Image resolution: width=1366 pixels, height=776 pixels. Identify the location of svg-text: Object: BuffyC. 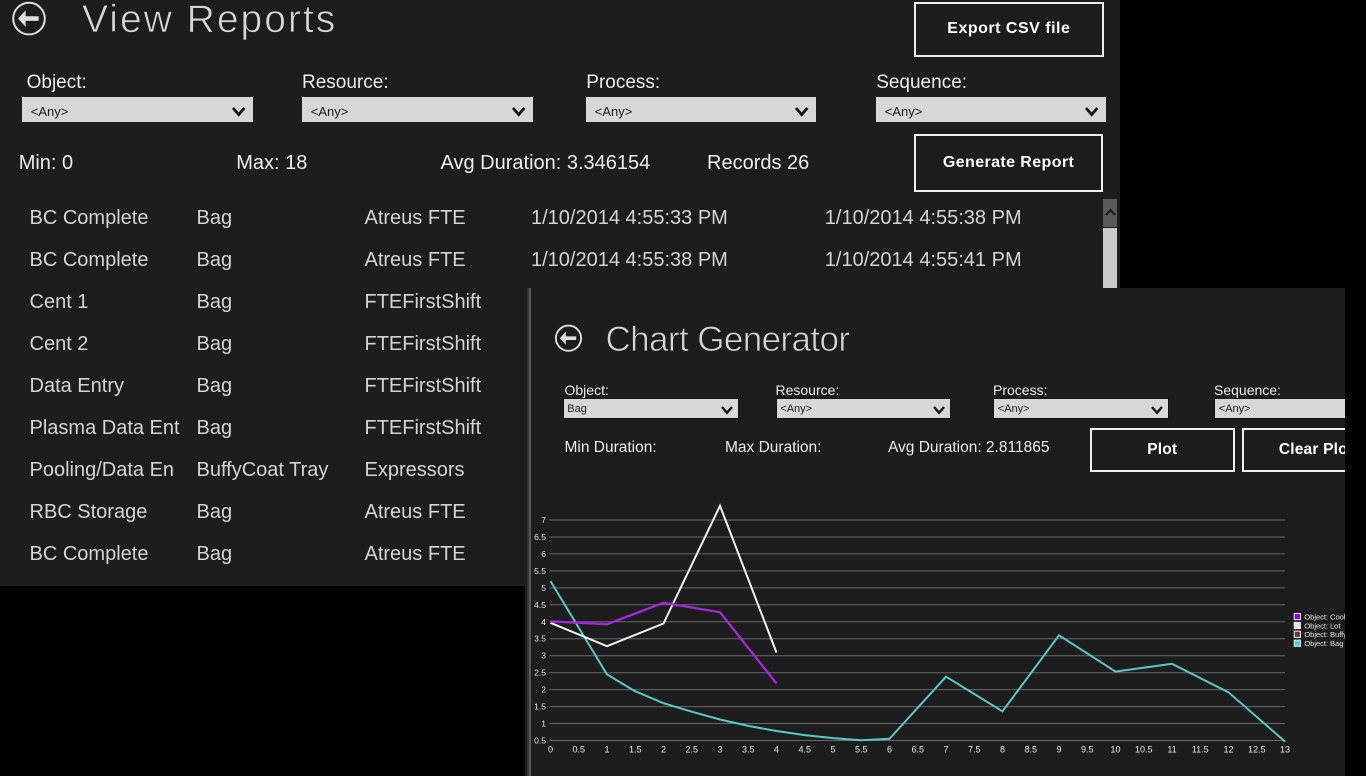
(1324, 634).